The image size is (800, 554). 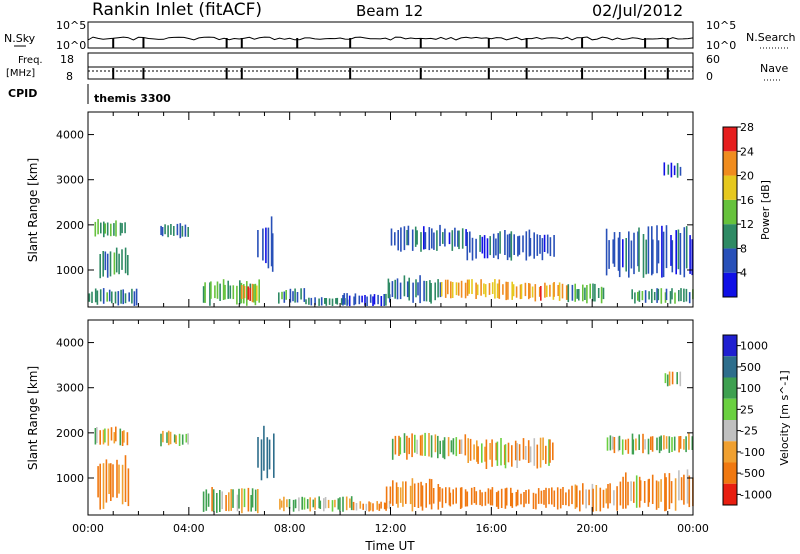 What do you see at coordinates (70, 270) in the screenshot?
I see `y-tick-label: 1000` at bounding box center [70, 270].